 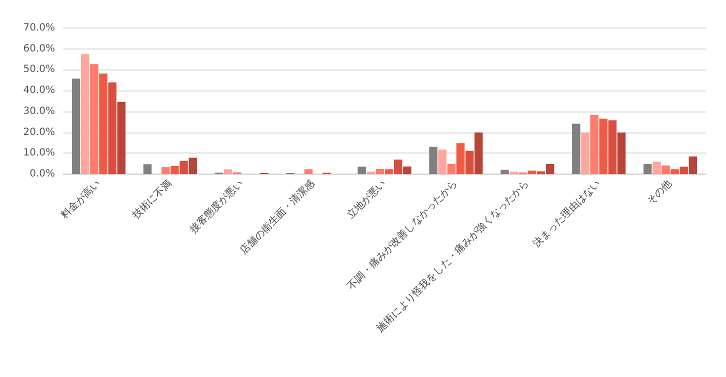 What do you see at coordinates (39, 132) in the screenshot?
I see `y-tick-label: 20.0%` at bounding box center [39, 132].